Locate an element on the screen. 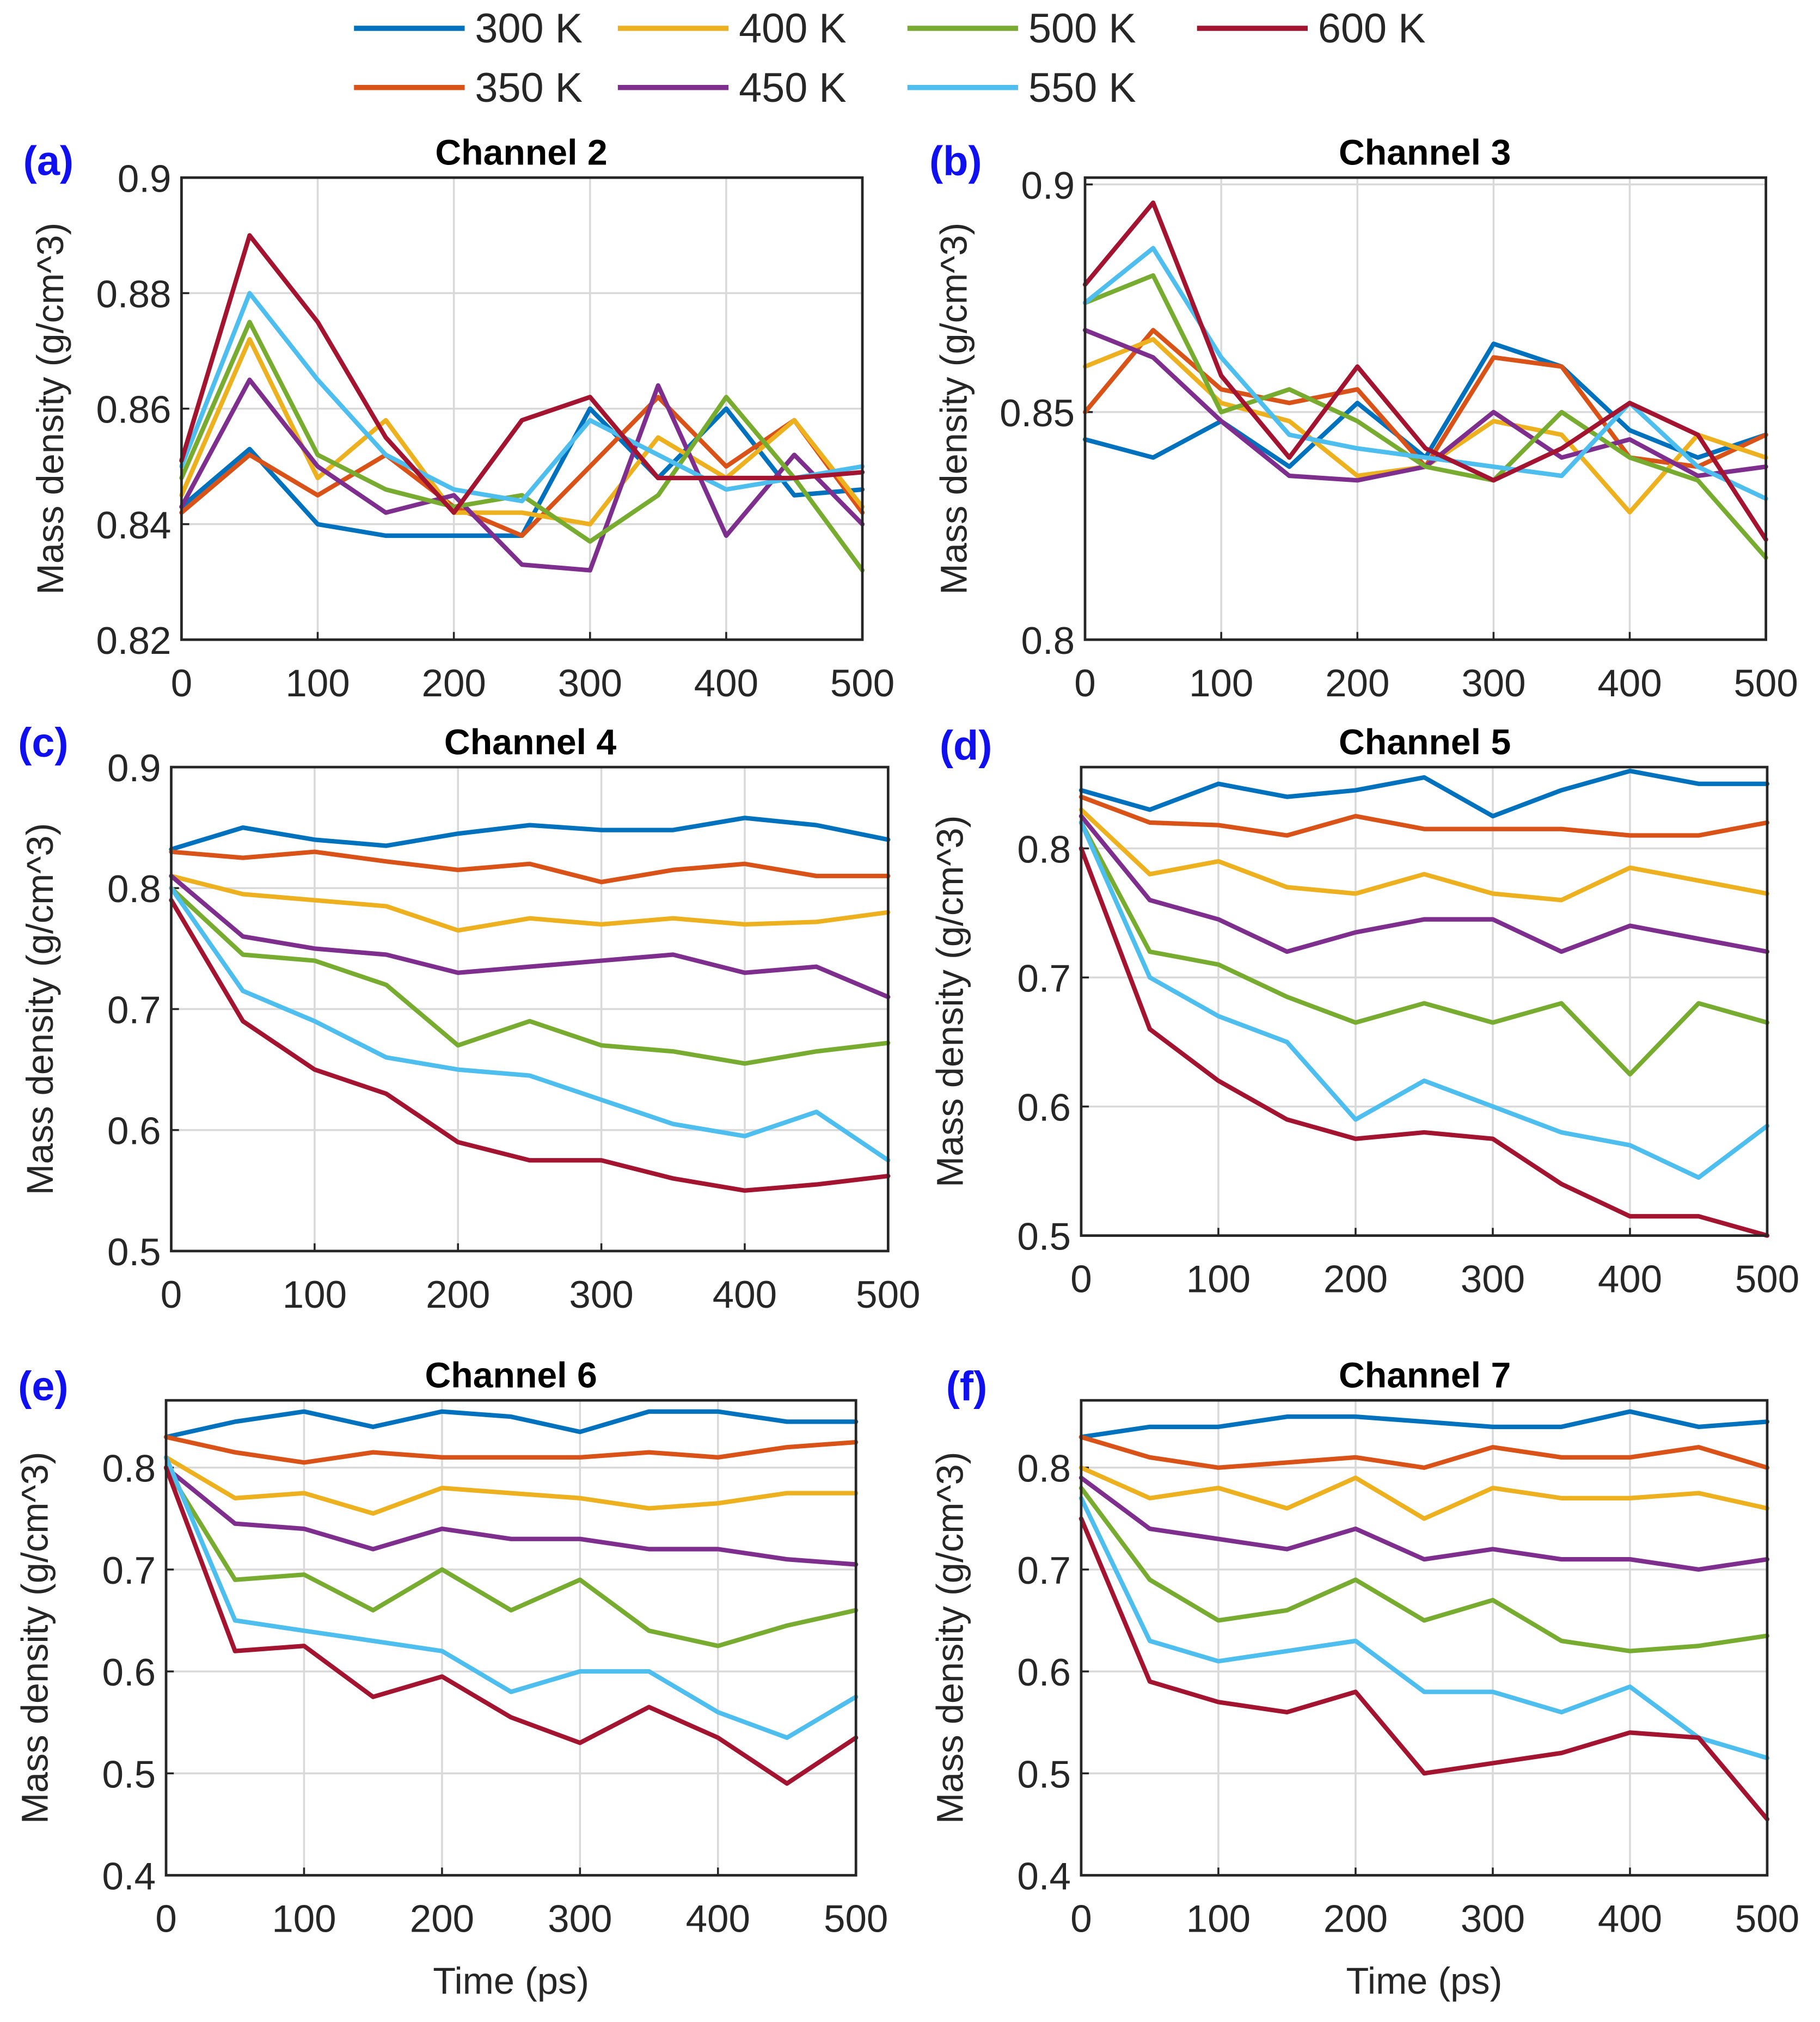  panel-letter: (f) is located at coordinates (967, 1387).